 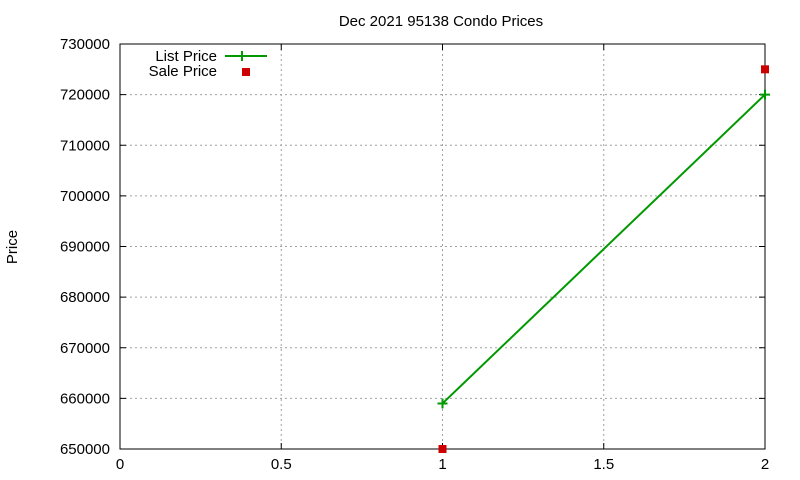 What do you see at coordinates (85, 297) in the screenshot?
I see `y-tick-label: 680000` at bounding box center [85, 297].